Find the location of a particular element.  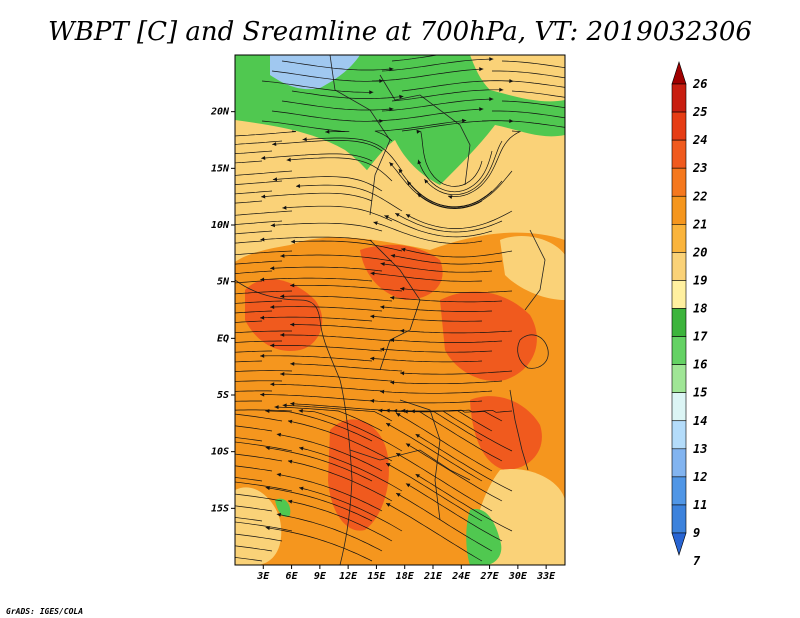

lon-tick-label: 27E is located at coordinates (490, 576).